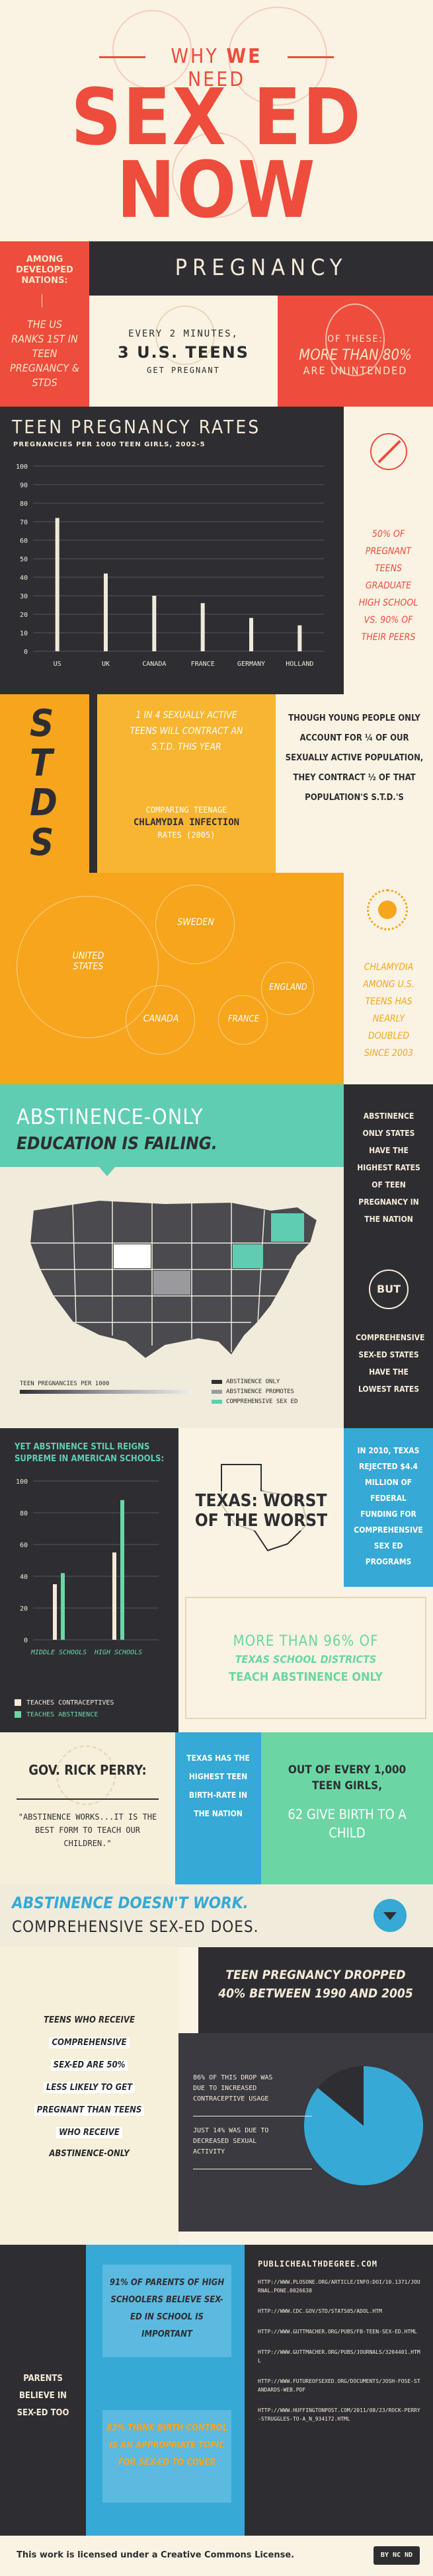 This screenshot has height=2576, width=433. I want to click on legend-contraceptives: TEACHES CONTRACEPTIVES, so click(70, 1703).